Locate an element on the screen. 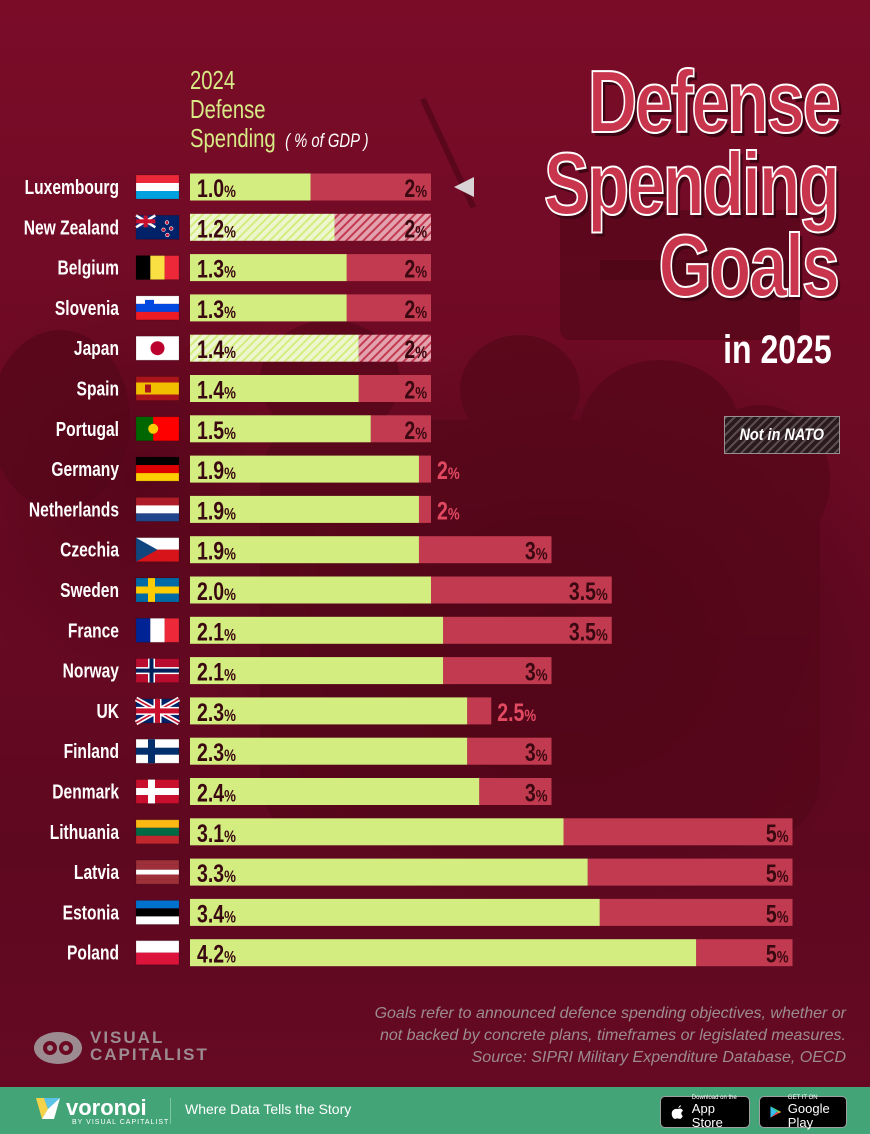 Image resolution: width=870 pixels, height=1134 pixels. spending-value-label: 1.2% is located at coordinates (216, 229).